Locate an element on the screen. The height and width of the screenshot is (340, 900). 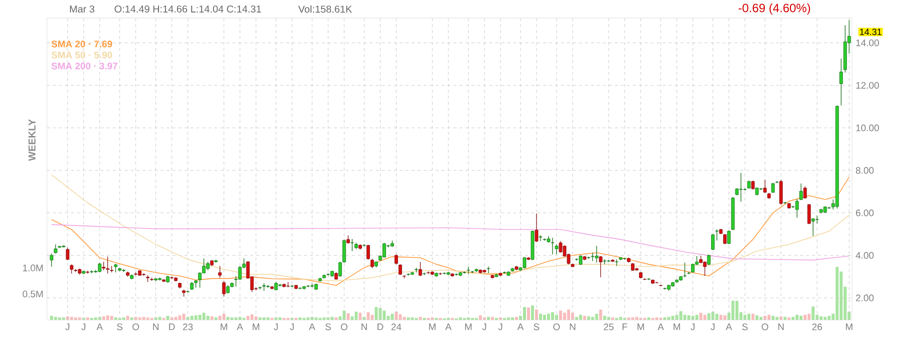
text: O:14.49 H:14.66 L:14.04 C:14.31 is located at coordinates (188, 9).